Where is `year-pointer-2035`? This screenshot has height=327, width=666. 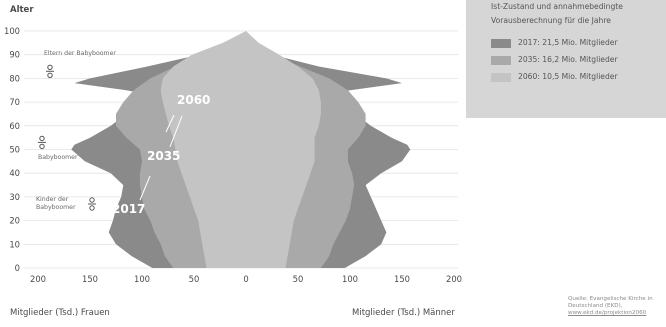
year-pointer-2035 is located at coordinates (176, 131).